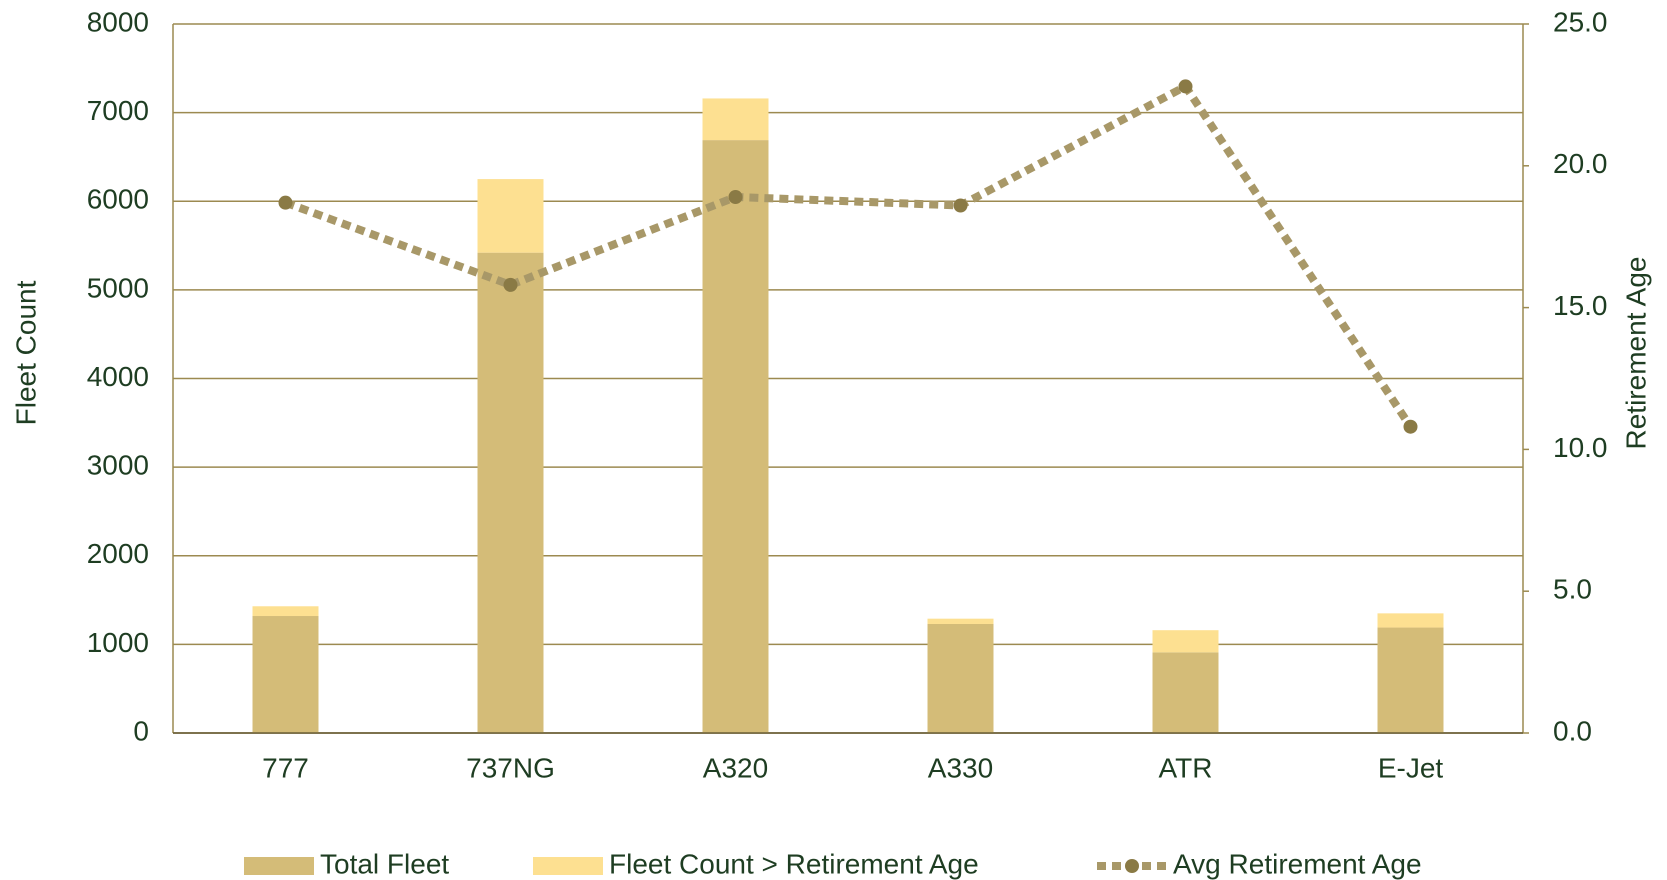 The width and height of the screenshot is (1667, 880). What do you see at coordinates (794, 863) in the screenshot?
I see `legend-label: Fleet Count > Retirement Age` at bounding box center [794, 863].